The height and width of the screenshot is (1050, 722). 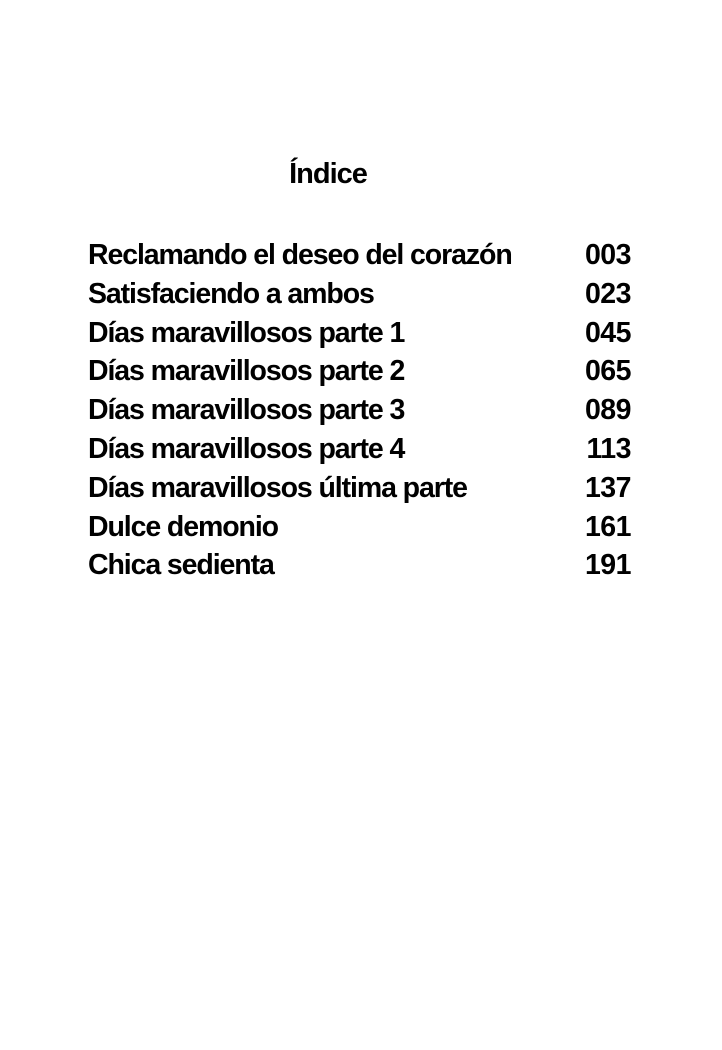 I want to click on toc-entry-title: Chica sedienta, so click(x=181, y=565).